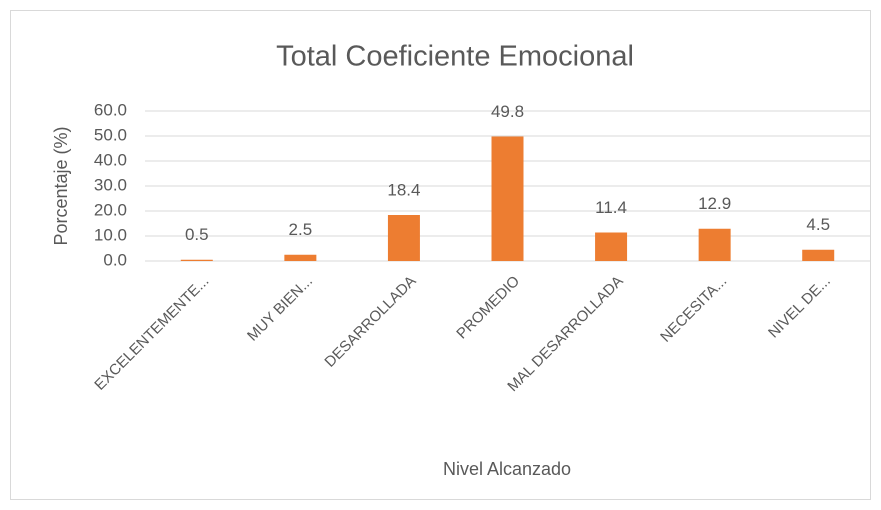 This screenshot has width=881, height=510. What do you see at coordinates (507, 111) in the screenshot?
I see `data-label: 49.8` at bounding box center [507, 111].